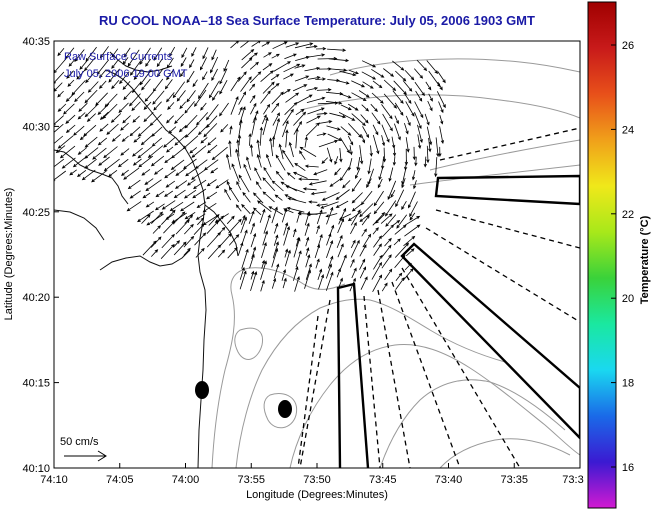  What do you see at coordinates (628, 299) in the screenshot?
I see `colorbar-tick-label: 20` at bounding box center [628, 299].